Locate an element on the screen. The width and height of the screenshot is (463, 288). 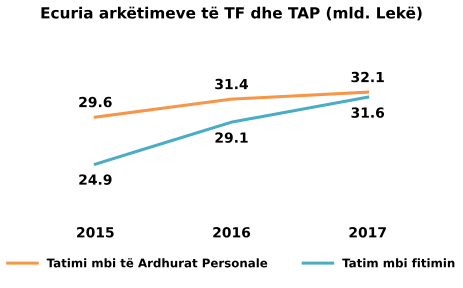
x-tick-label: 2016 is located at coordinates (231, 232).